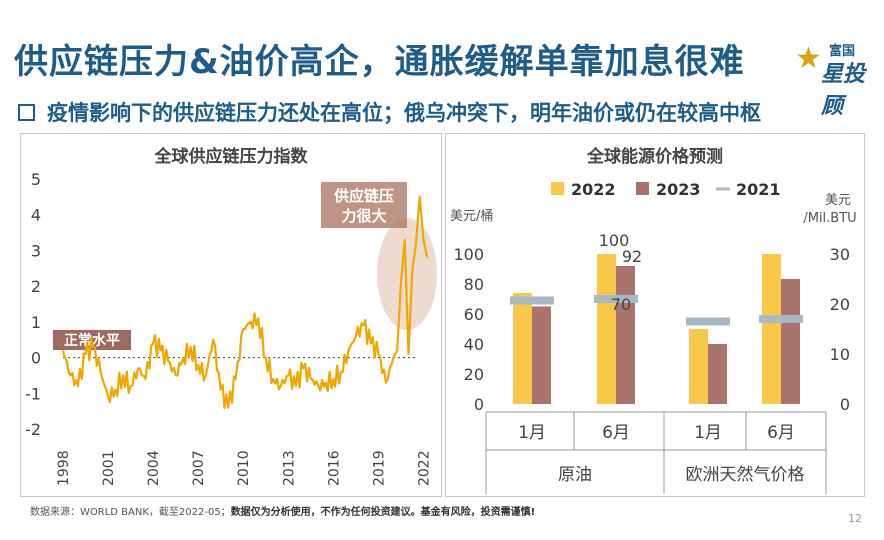 This screenshot has height=540, width=884. Describe the element at coordinates (474, 374) in the screenshot. I see `left-axis-tick: 20` at that location.